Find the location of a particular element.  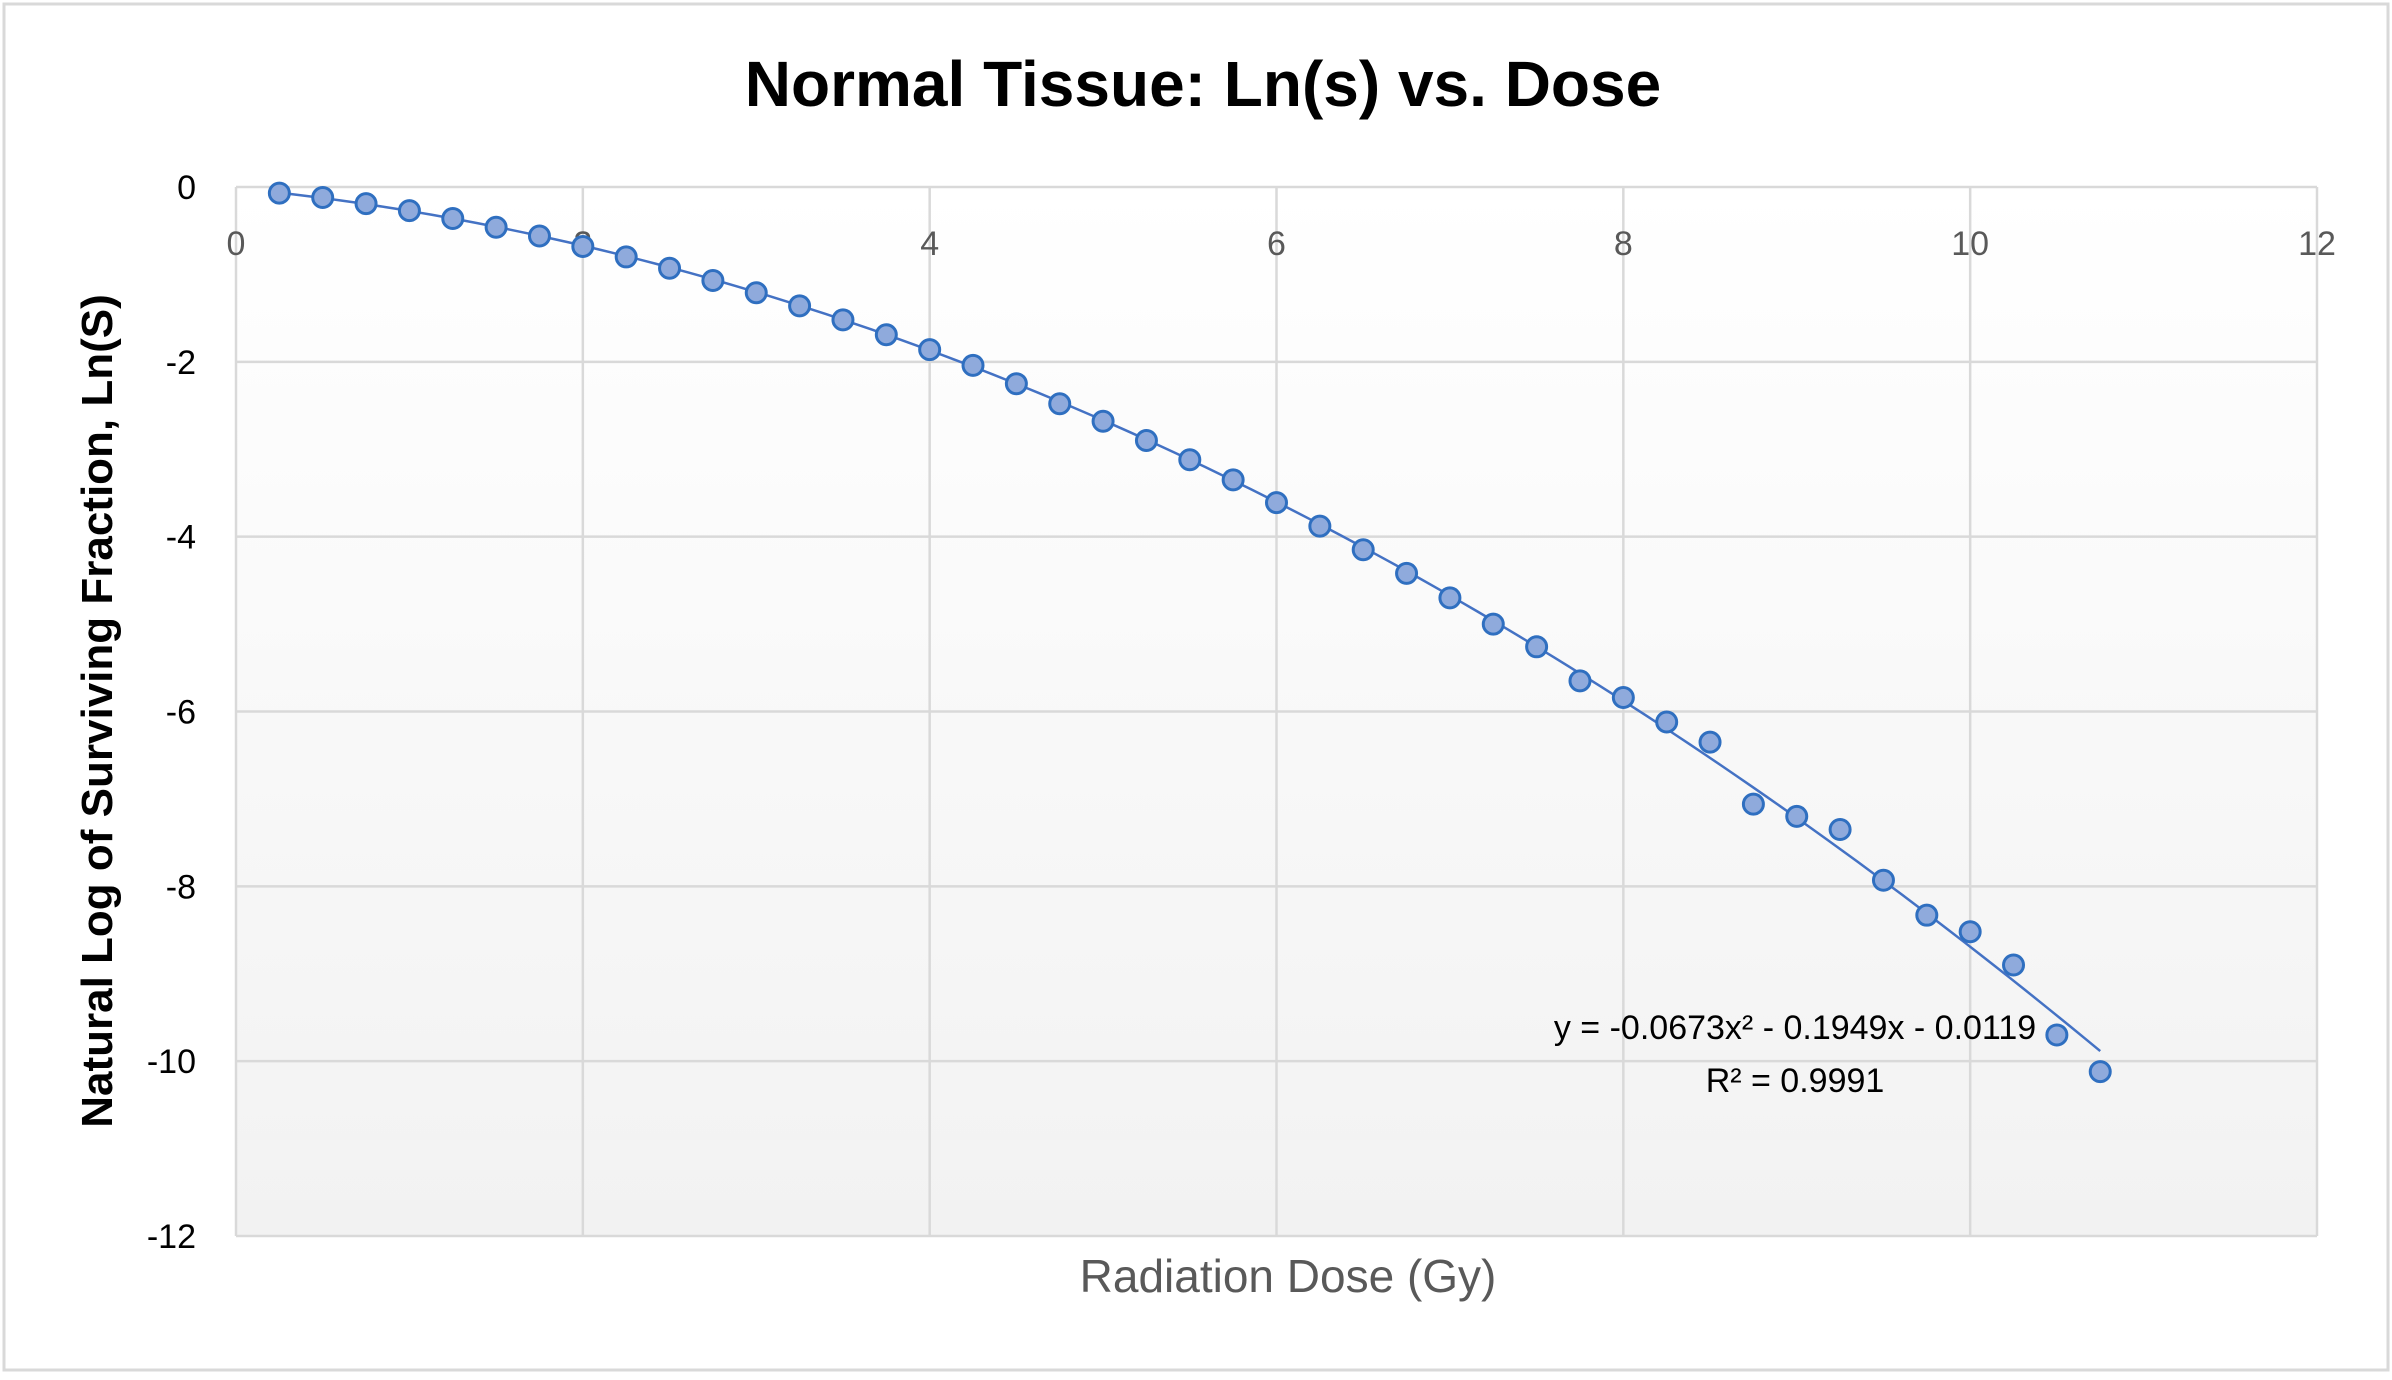

x-tick-label: 4 is located at coordinates (929, 244).